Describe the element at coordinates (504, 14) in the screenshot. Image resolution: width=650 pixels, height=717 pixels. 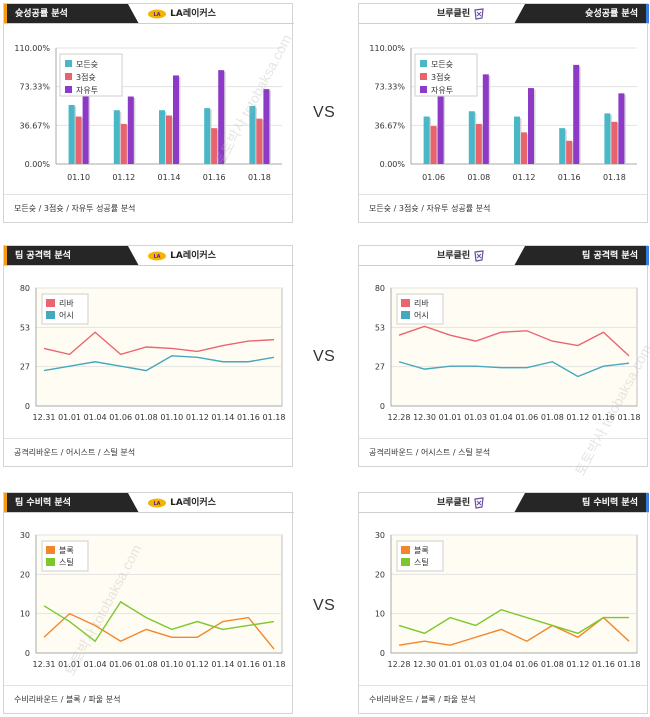
I see `panel-header: 브루클린 슛성공률 분석` at that location.